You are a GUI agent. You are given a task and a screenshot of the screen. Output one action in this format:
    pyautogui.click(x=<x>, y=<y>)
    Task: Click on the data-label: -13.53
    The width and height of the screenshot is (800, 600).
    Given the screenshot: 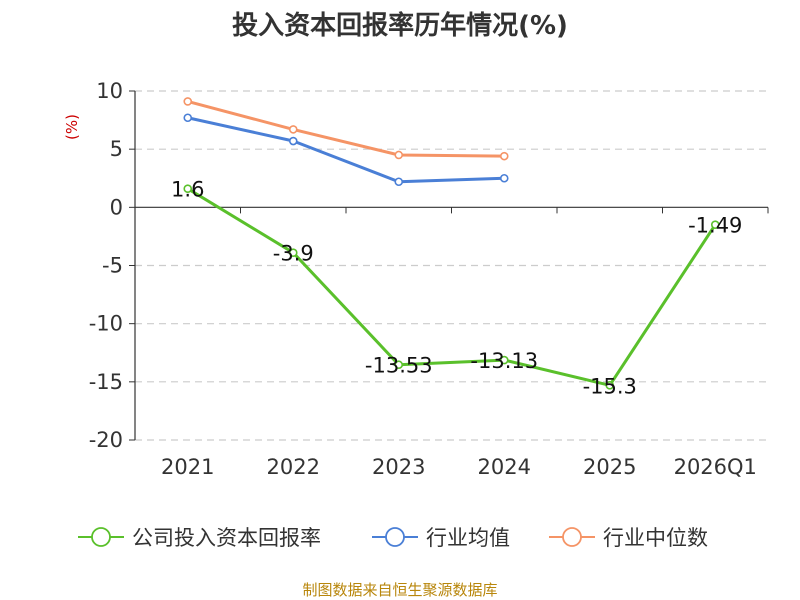 What is the action you would take?
    pyautogui.click(x=399, y=366)
    